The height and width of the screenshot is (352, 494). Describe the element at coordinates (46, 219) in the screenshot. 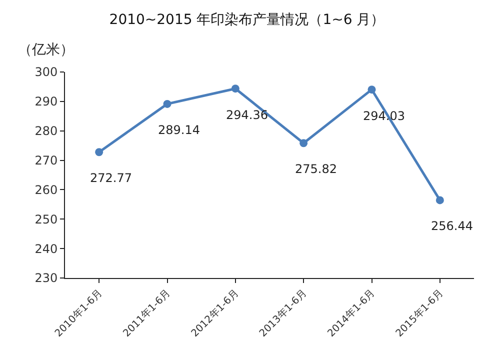

I see `y-tick-label: 250` at that location.